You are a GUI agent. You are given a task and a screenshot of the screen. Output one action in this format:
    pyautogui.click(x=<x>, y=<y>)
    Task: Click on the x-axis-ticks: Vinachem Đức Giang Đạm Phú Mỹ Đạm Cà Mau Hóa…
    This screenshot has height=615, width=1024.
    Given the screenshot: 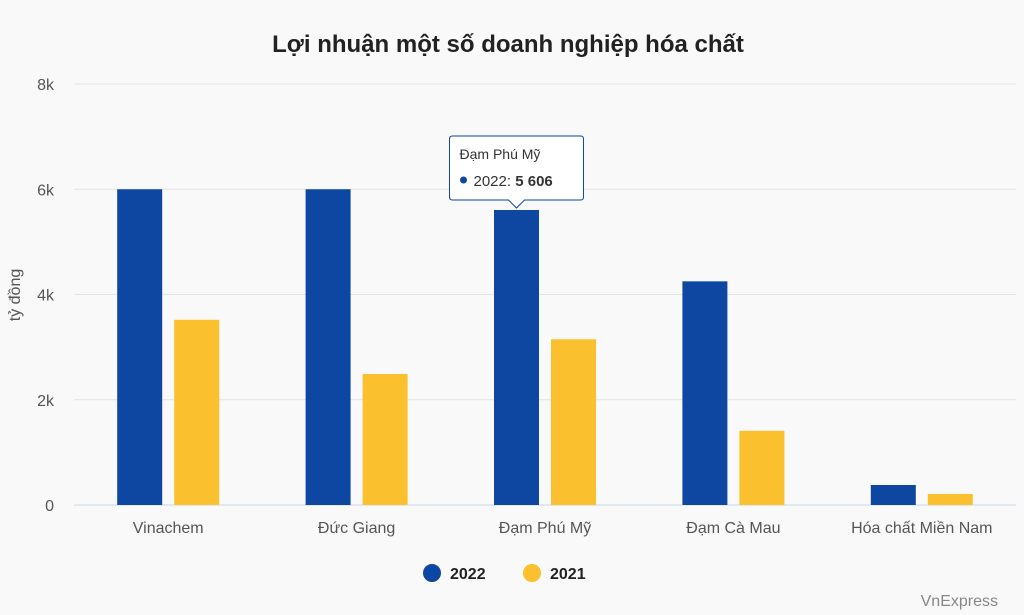 What is the action you would take?
    pyautogui.click(x=563, y=528)
    